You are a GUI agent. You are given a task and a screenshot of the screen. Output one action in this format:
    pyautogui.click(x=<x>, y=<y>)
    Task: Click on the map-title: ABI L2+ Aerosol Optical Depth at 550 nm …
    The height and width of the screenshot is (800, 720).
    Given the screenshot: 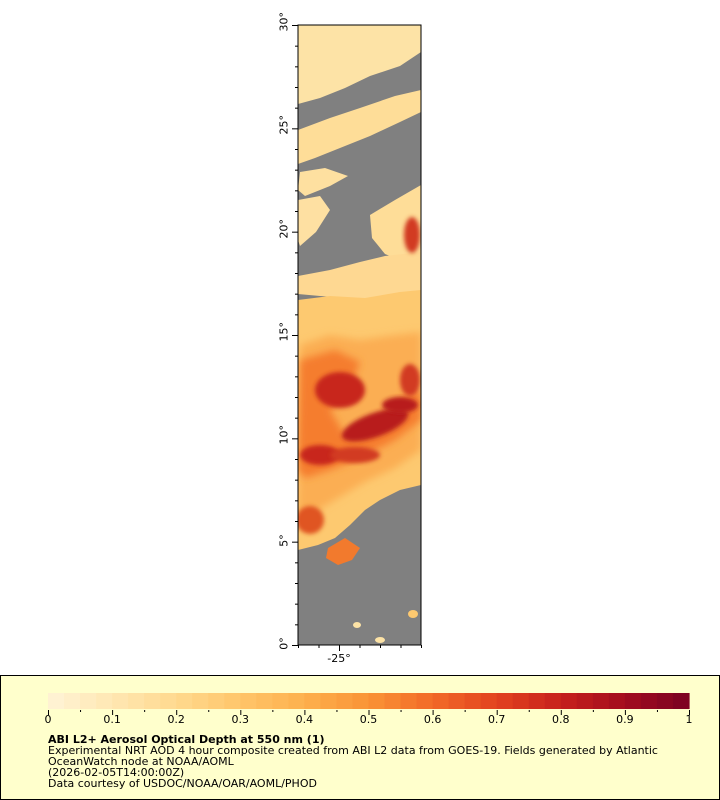 What is the action you would take?
    pyautogui.click(x=186, y=739)
    